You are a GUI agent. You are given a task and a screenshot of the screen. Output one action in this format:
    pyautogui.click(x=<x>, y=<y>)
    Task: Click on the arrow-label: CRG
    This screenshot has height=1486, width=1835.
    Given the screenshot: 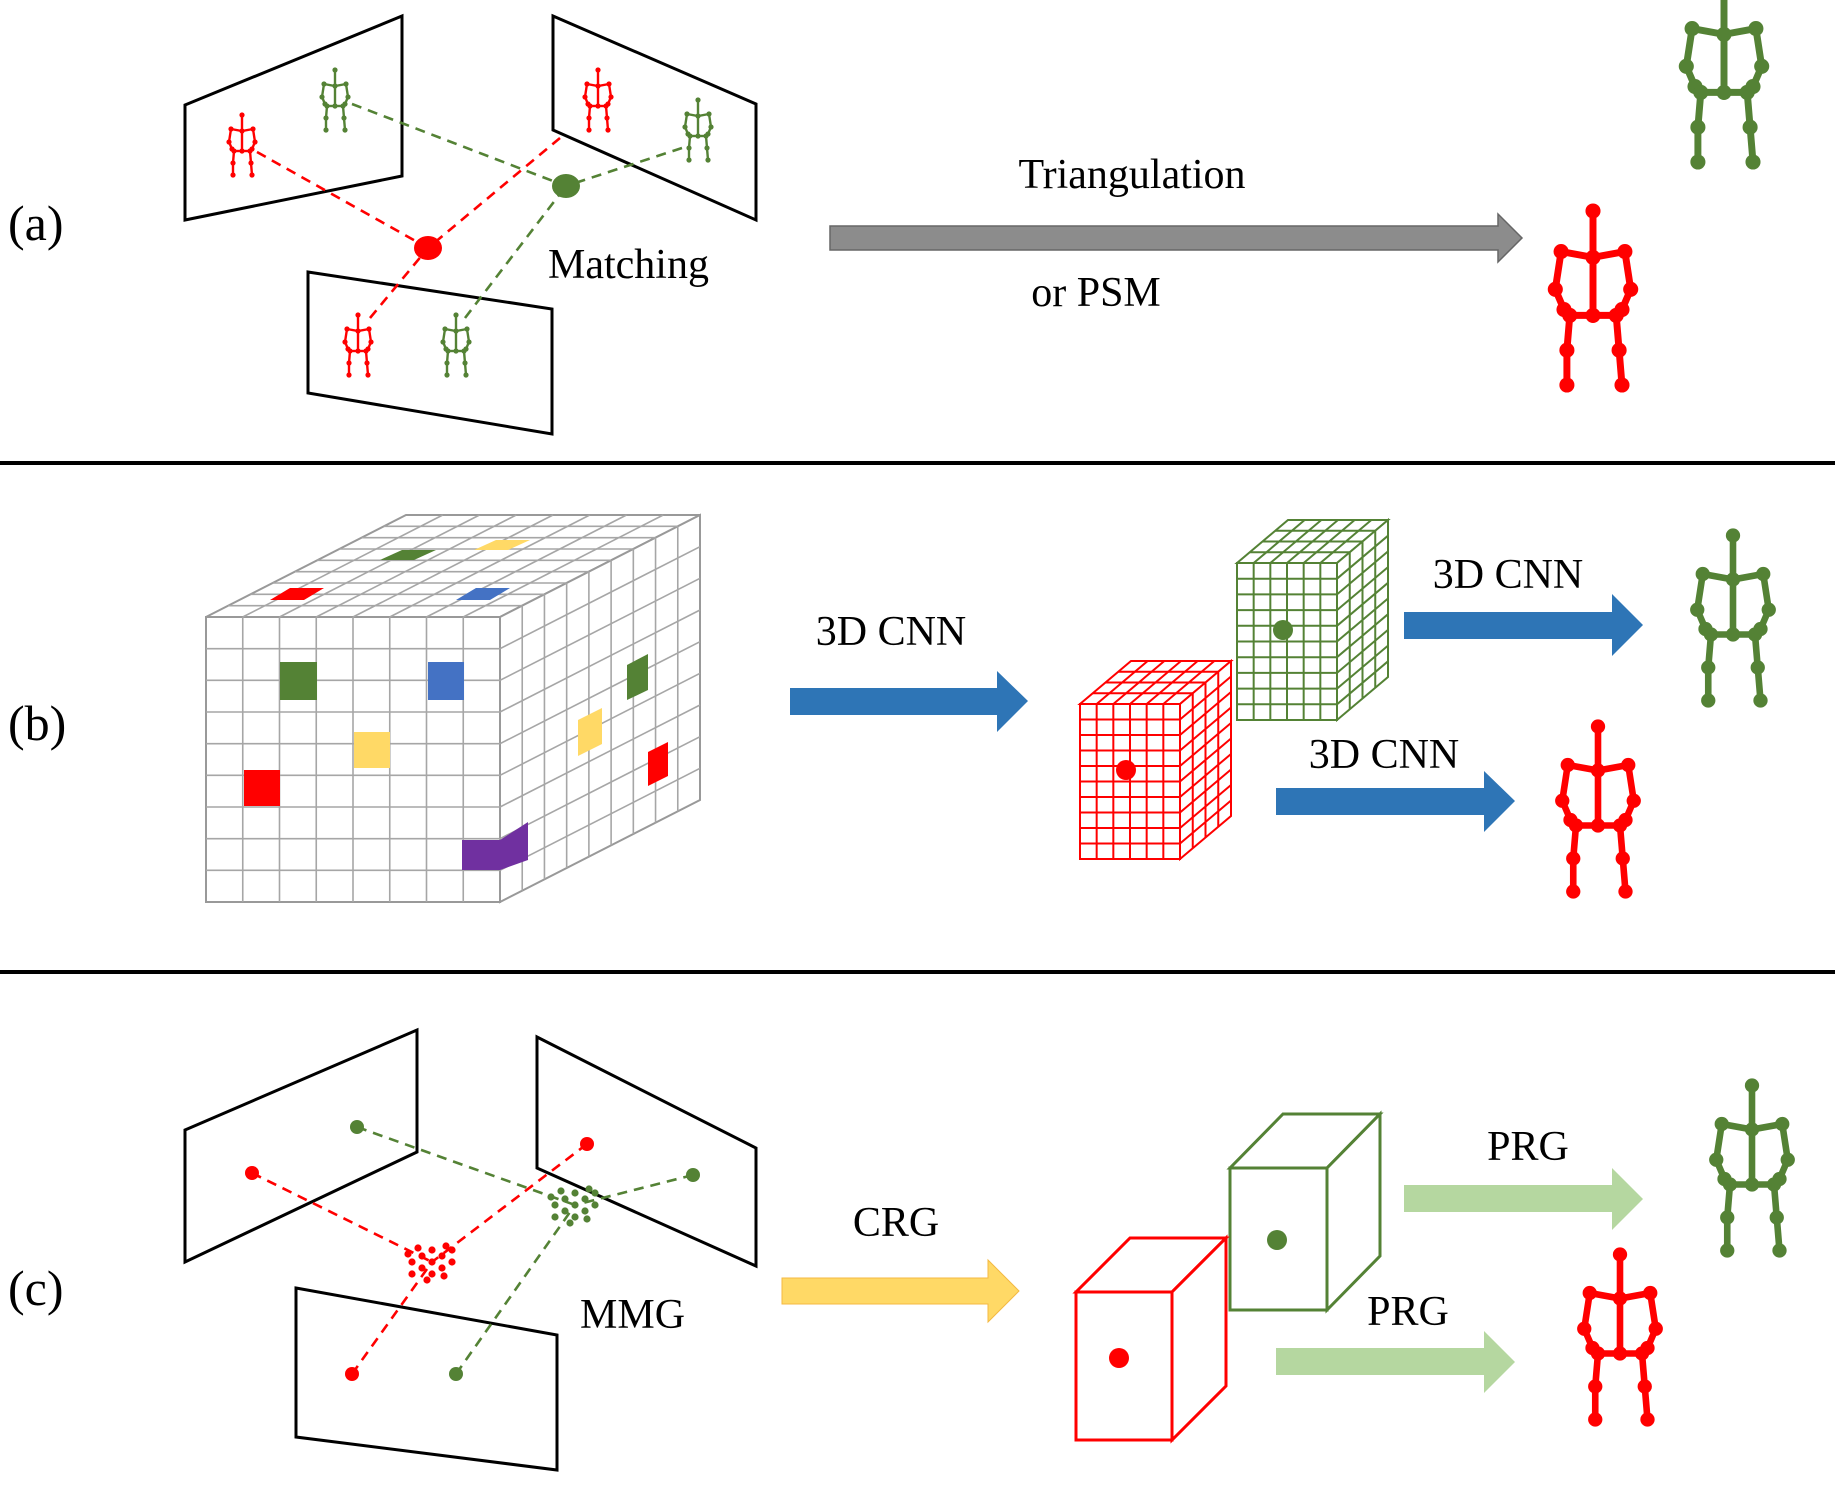 What is the action you would take?
    pyautogui.click(x=896, y=1223)
    